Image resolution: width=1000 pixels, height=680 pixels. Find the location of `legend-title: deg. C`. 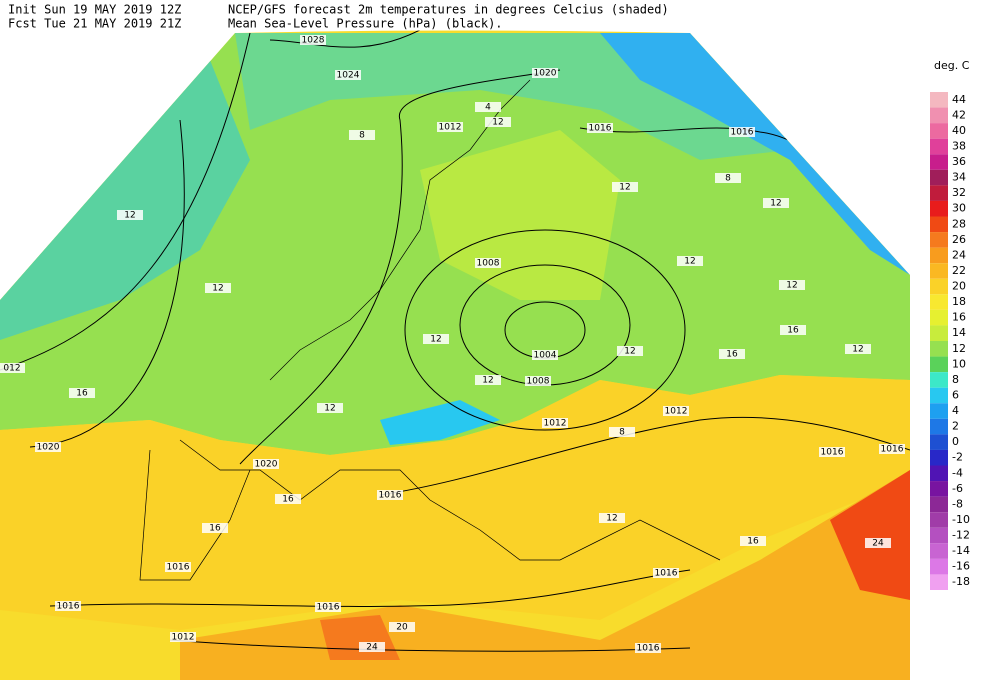

legend-title: deg. C is located at coordinates (952, 65).